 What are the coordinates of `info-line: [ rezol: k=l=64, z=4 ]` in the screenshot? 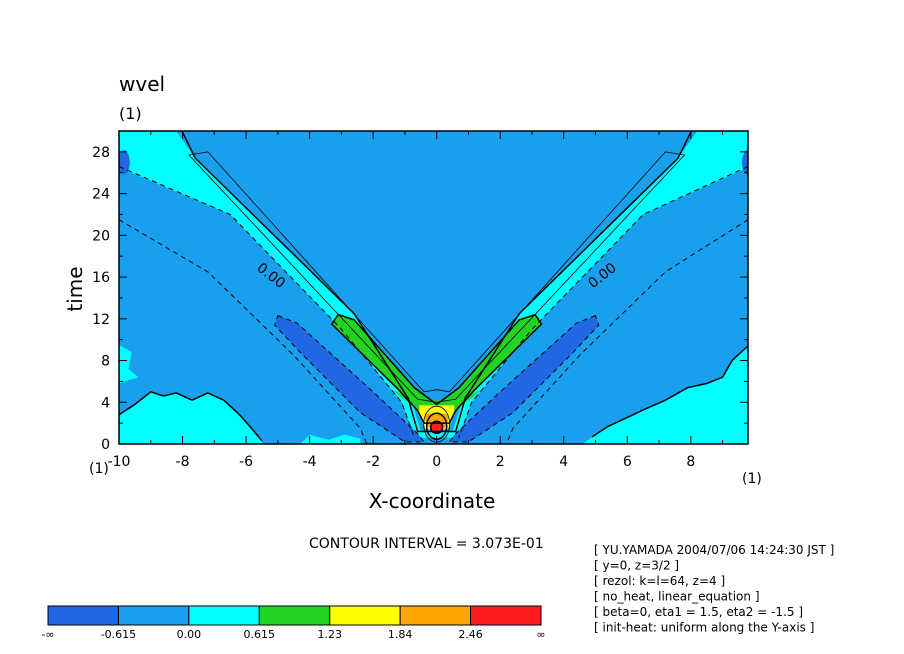 It's located at (659, 581).